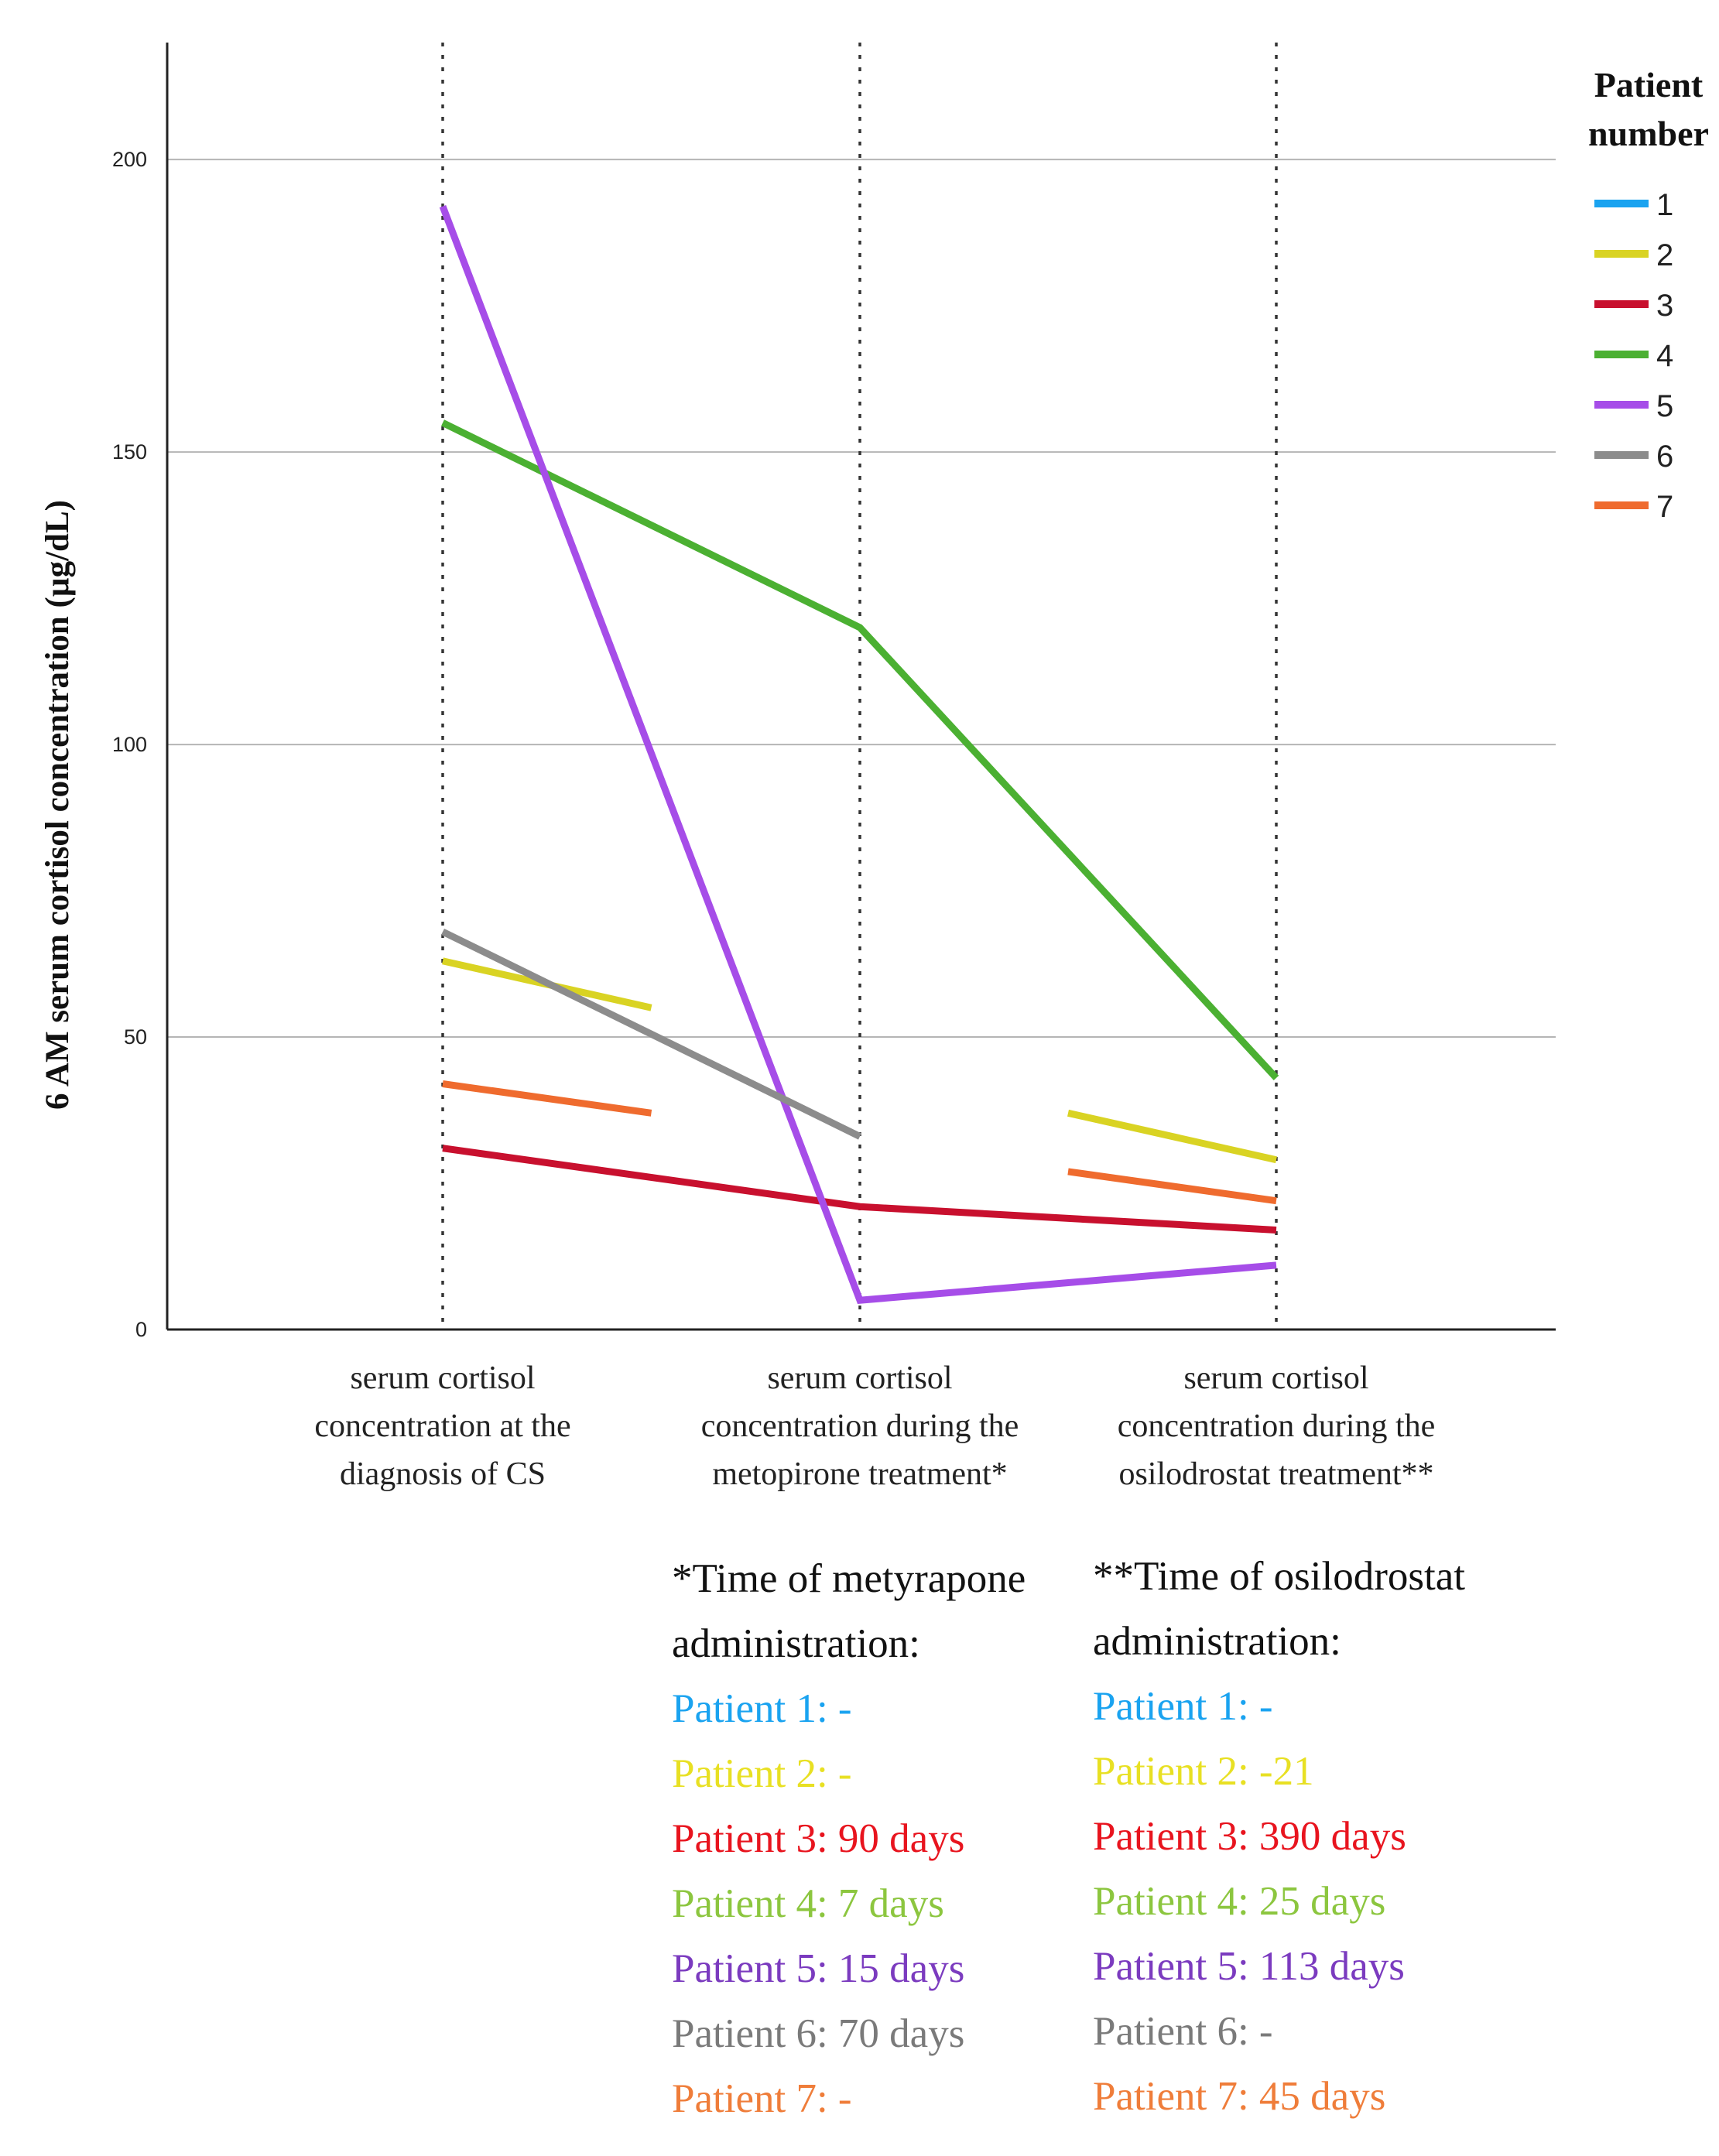 The image size is (1719, 2156). What do you see at coordinates (1277, 1426) in the screenshot?
I see `x-category-label-3-line-2: concentration during the` at bounding box center [1277, 1426].